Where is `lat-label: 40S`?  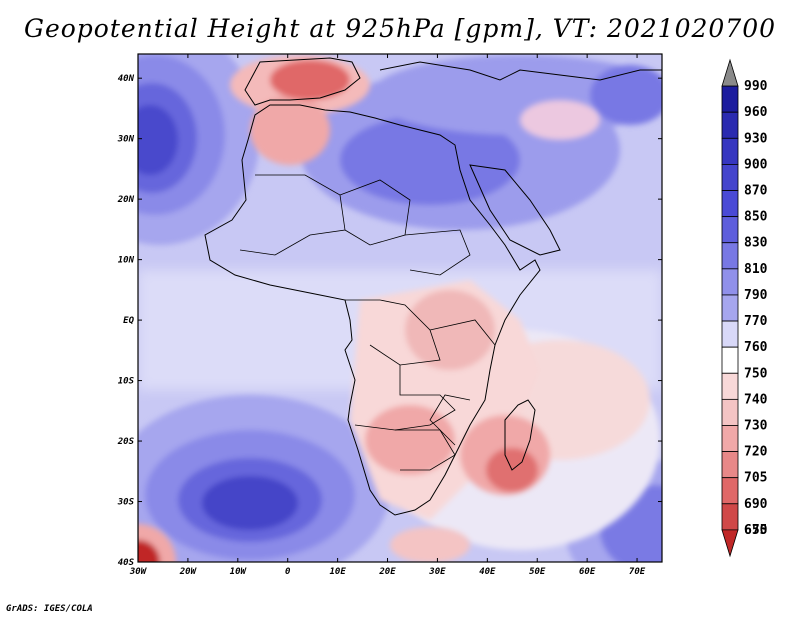
lat-label: 40S is located at coordinates (126, 563).